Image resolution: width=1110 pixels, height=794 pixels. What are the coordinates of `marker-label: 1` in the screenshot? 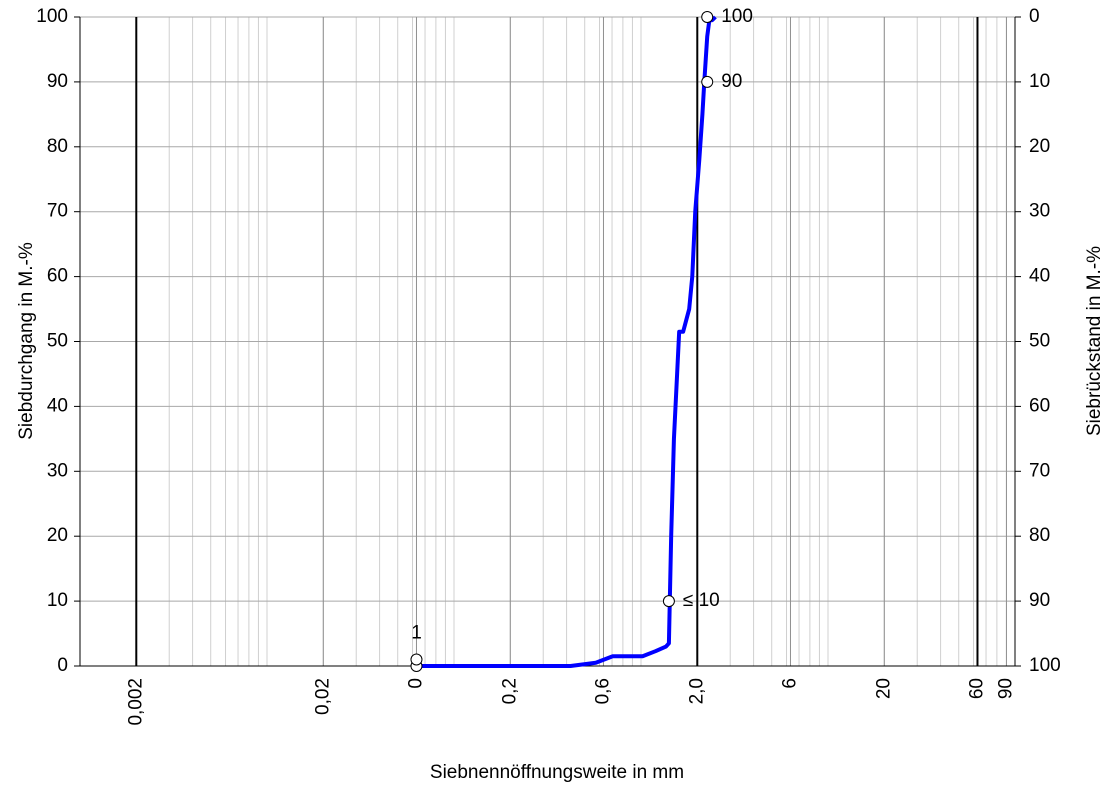 It's located at (416, 633).